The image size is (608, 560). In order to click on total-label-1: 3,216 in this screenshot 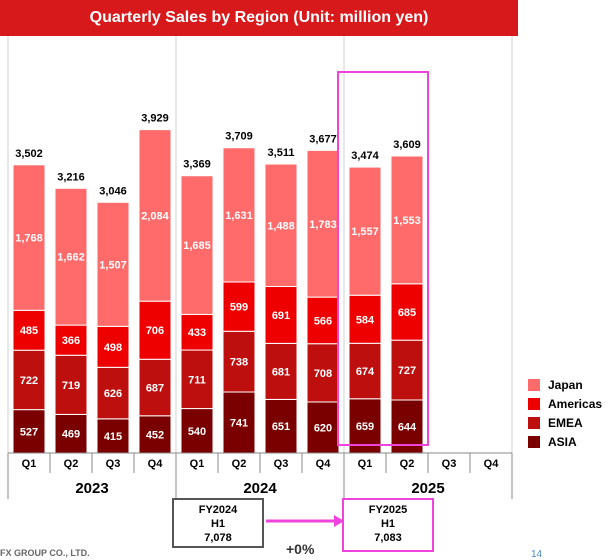, I will do `click(71, 177)`.